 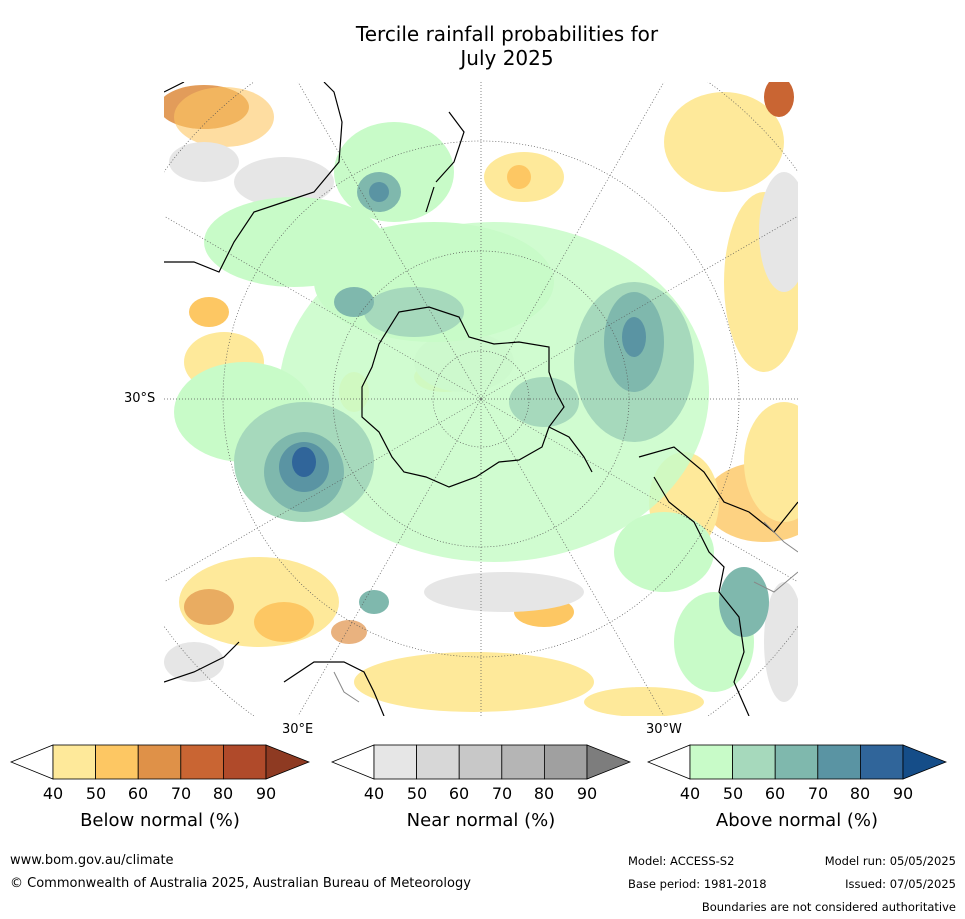 What do you see at coordinates (664, 729) in the screenshot?
I see `lon-label-30w: 30°W` at bounding box center [664, 729].